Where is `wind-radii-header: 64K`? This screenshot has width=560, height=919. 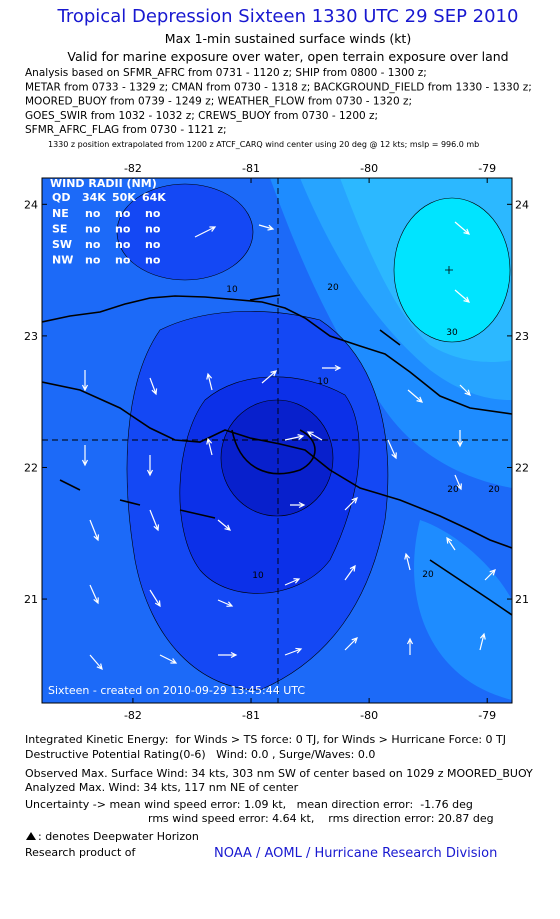 wind-radii-header: 64K is located at coordinates (154, 197).